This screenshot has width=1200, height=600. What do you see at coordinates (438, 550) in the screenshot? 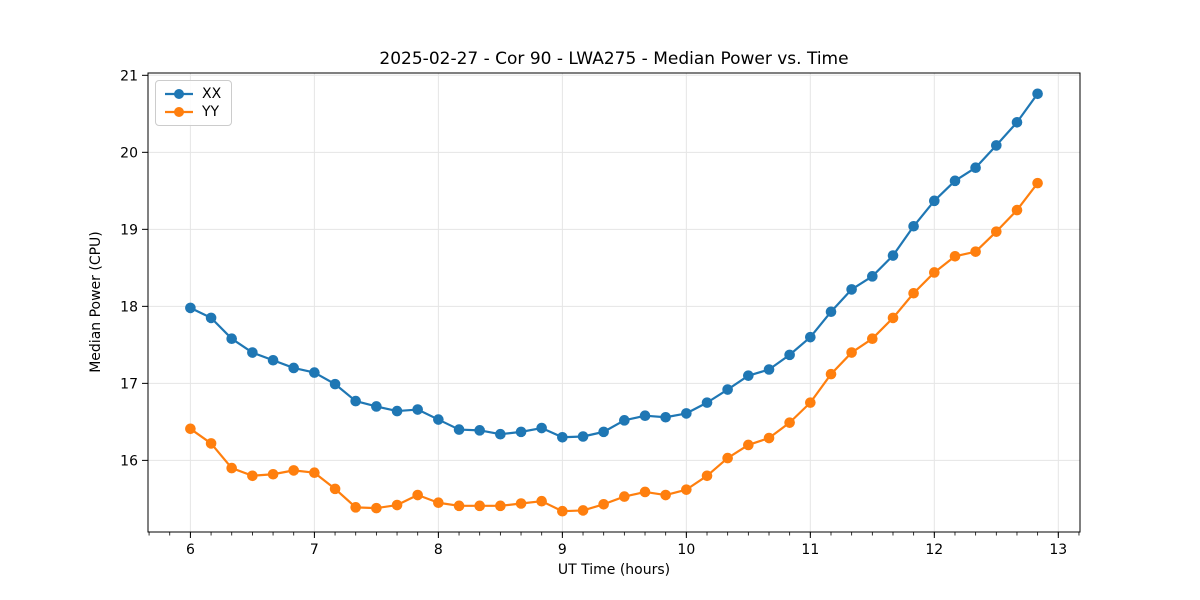
I see `x-tick-label: 8` at bounding box center [438, 550].